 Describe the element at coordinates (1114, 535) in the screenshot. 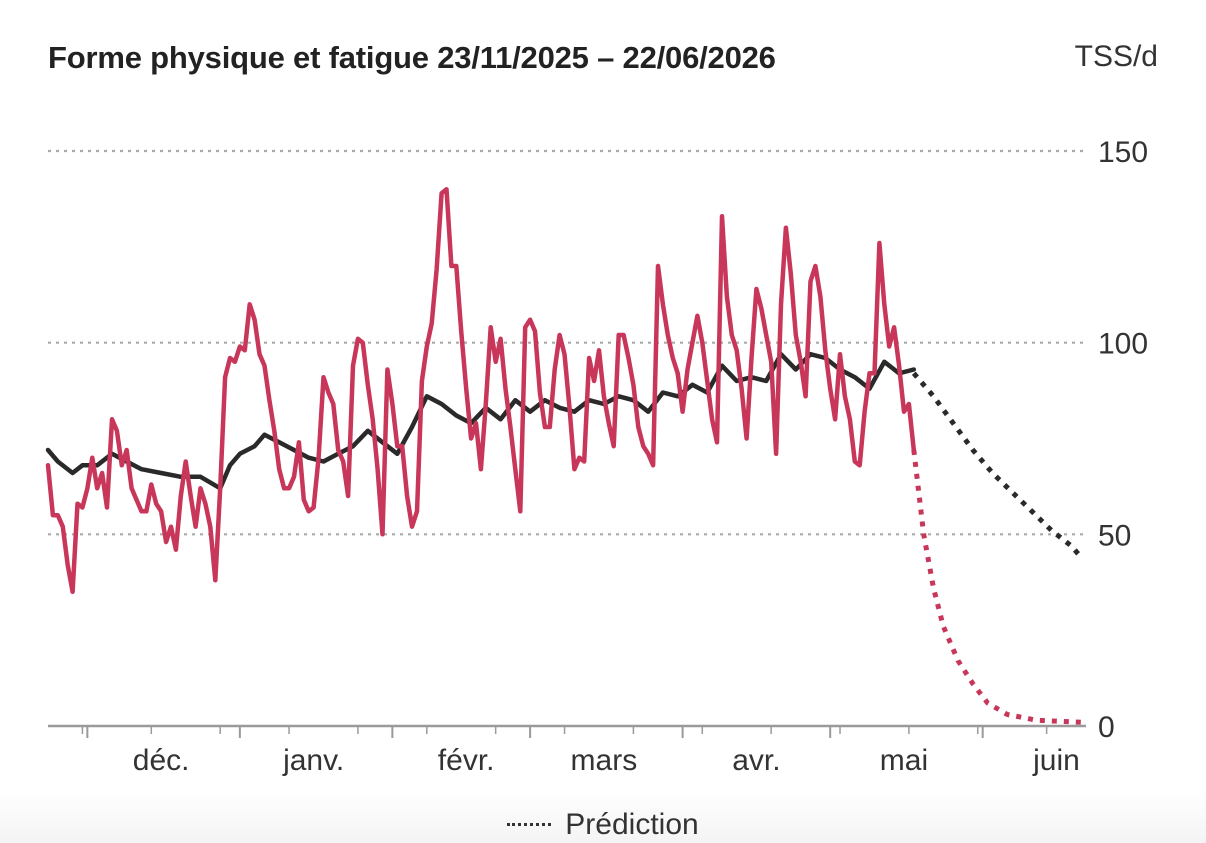

I see `y-tick-label-50: 50` at that location.